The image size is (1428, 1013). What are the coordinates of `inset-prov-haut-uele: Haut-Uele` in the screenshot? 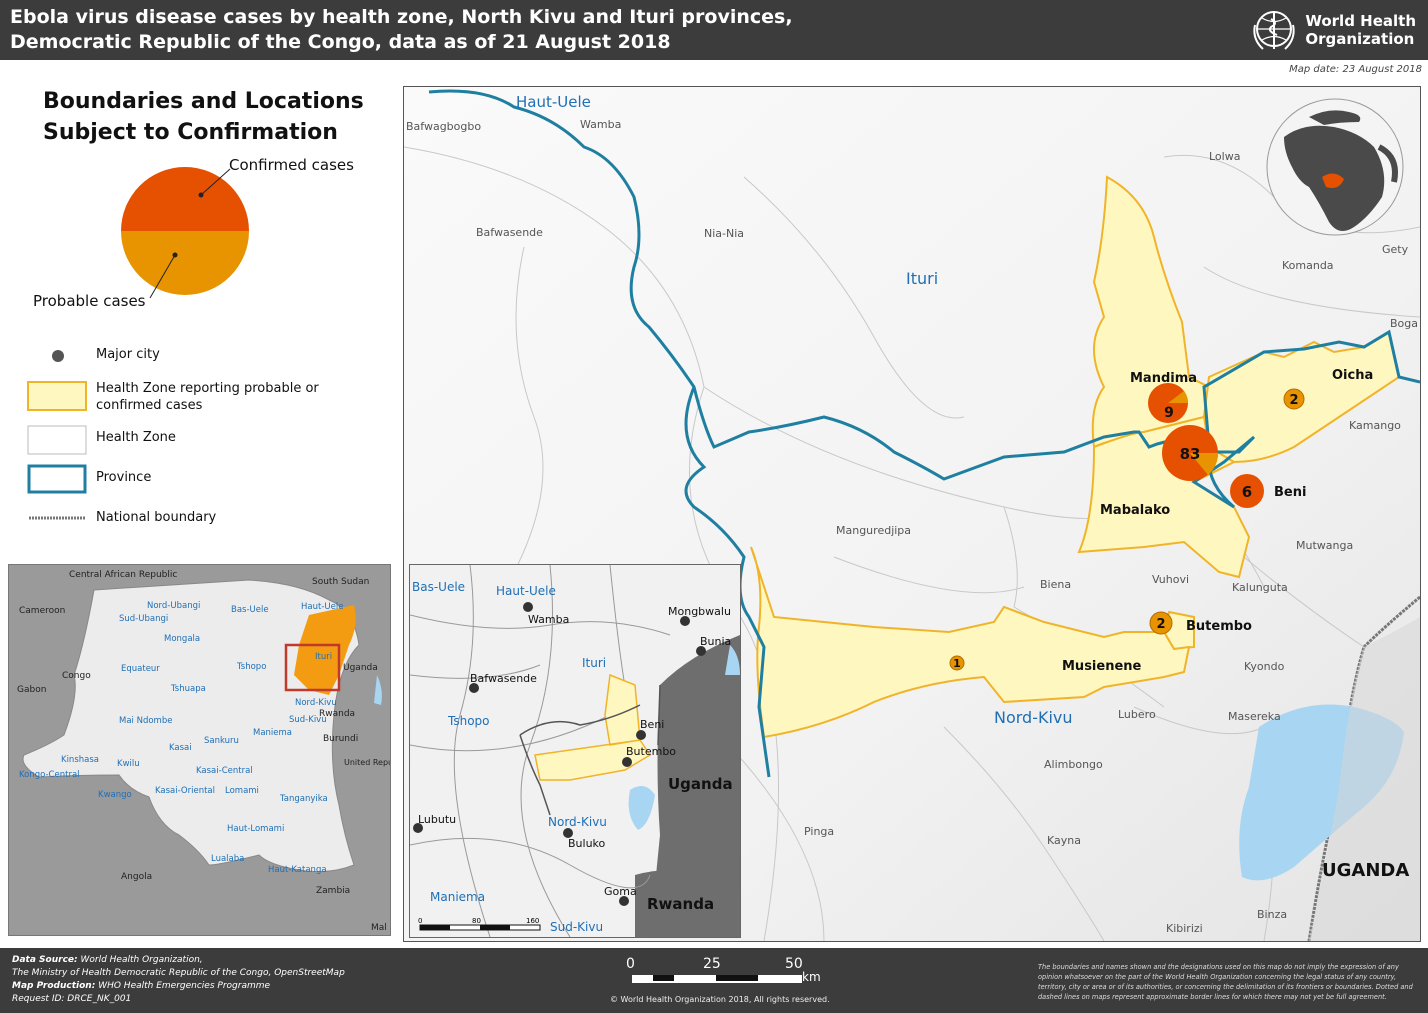 It's located at (322, 607).